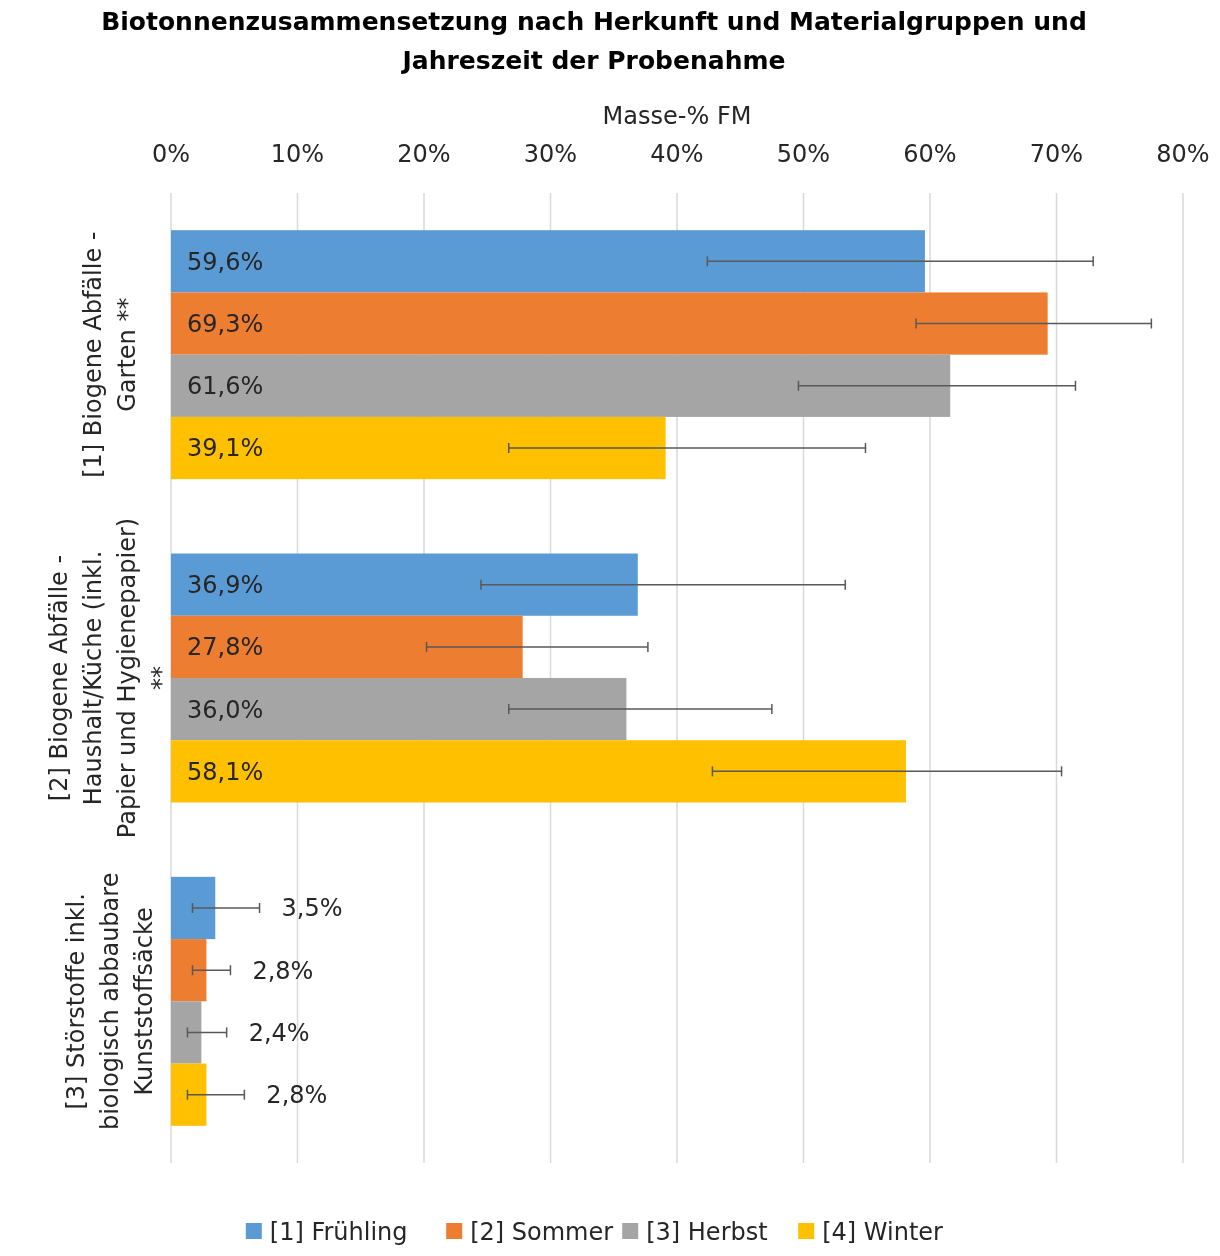  I want to click on data-label: 39,1%, so click(225, 448).